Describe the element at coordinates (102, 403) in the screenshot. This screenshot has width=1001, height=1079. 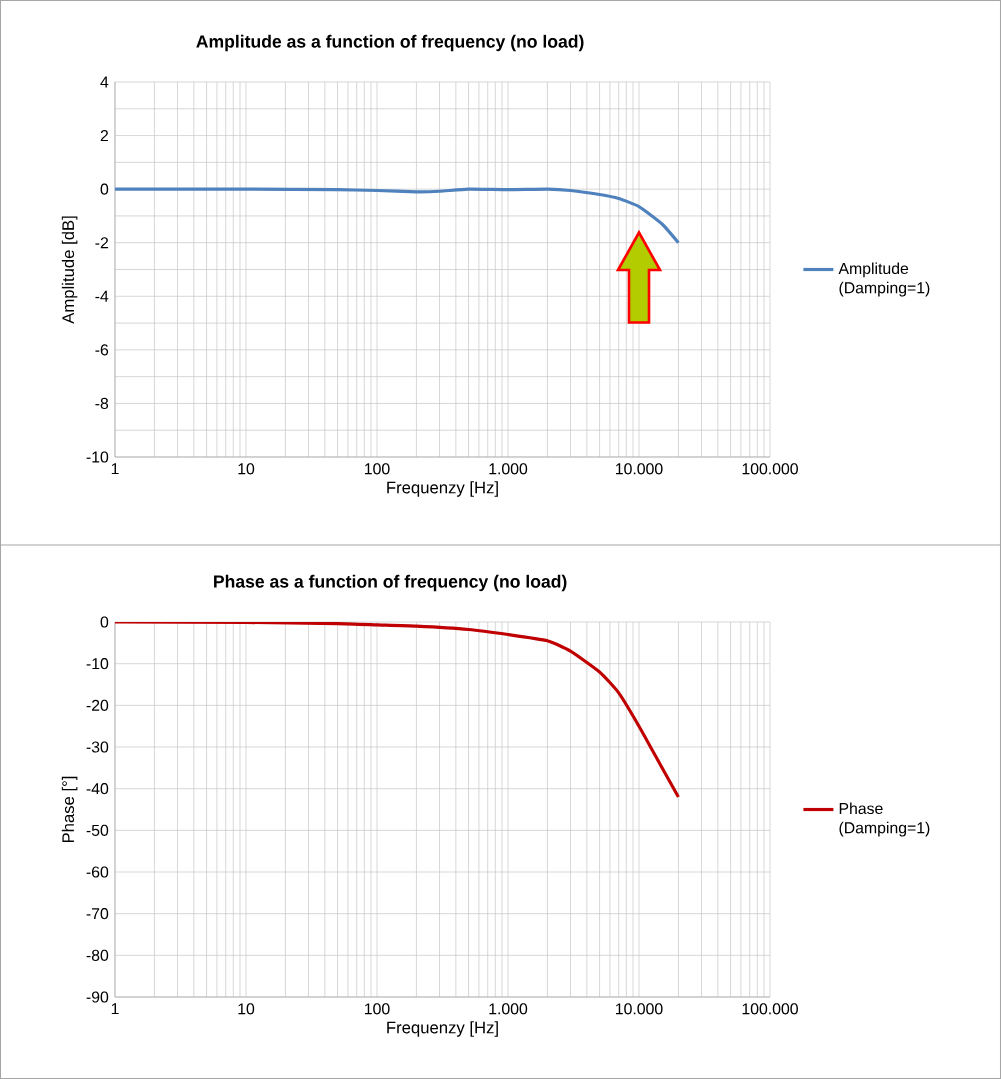
I see `y-tick-label: -8` at that location.